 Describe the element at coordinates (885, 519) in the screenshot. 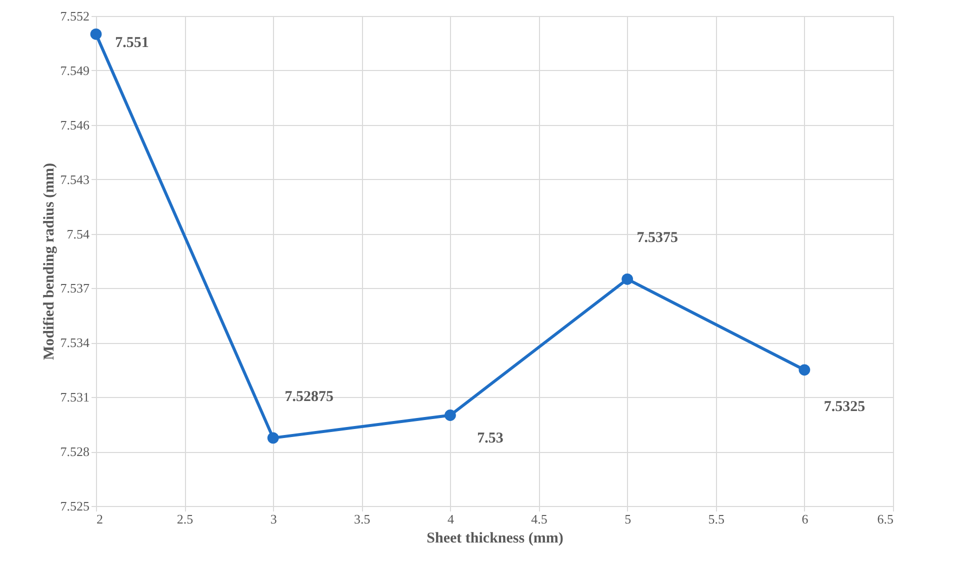

I see `x-tick-label: 6.5` at that location.